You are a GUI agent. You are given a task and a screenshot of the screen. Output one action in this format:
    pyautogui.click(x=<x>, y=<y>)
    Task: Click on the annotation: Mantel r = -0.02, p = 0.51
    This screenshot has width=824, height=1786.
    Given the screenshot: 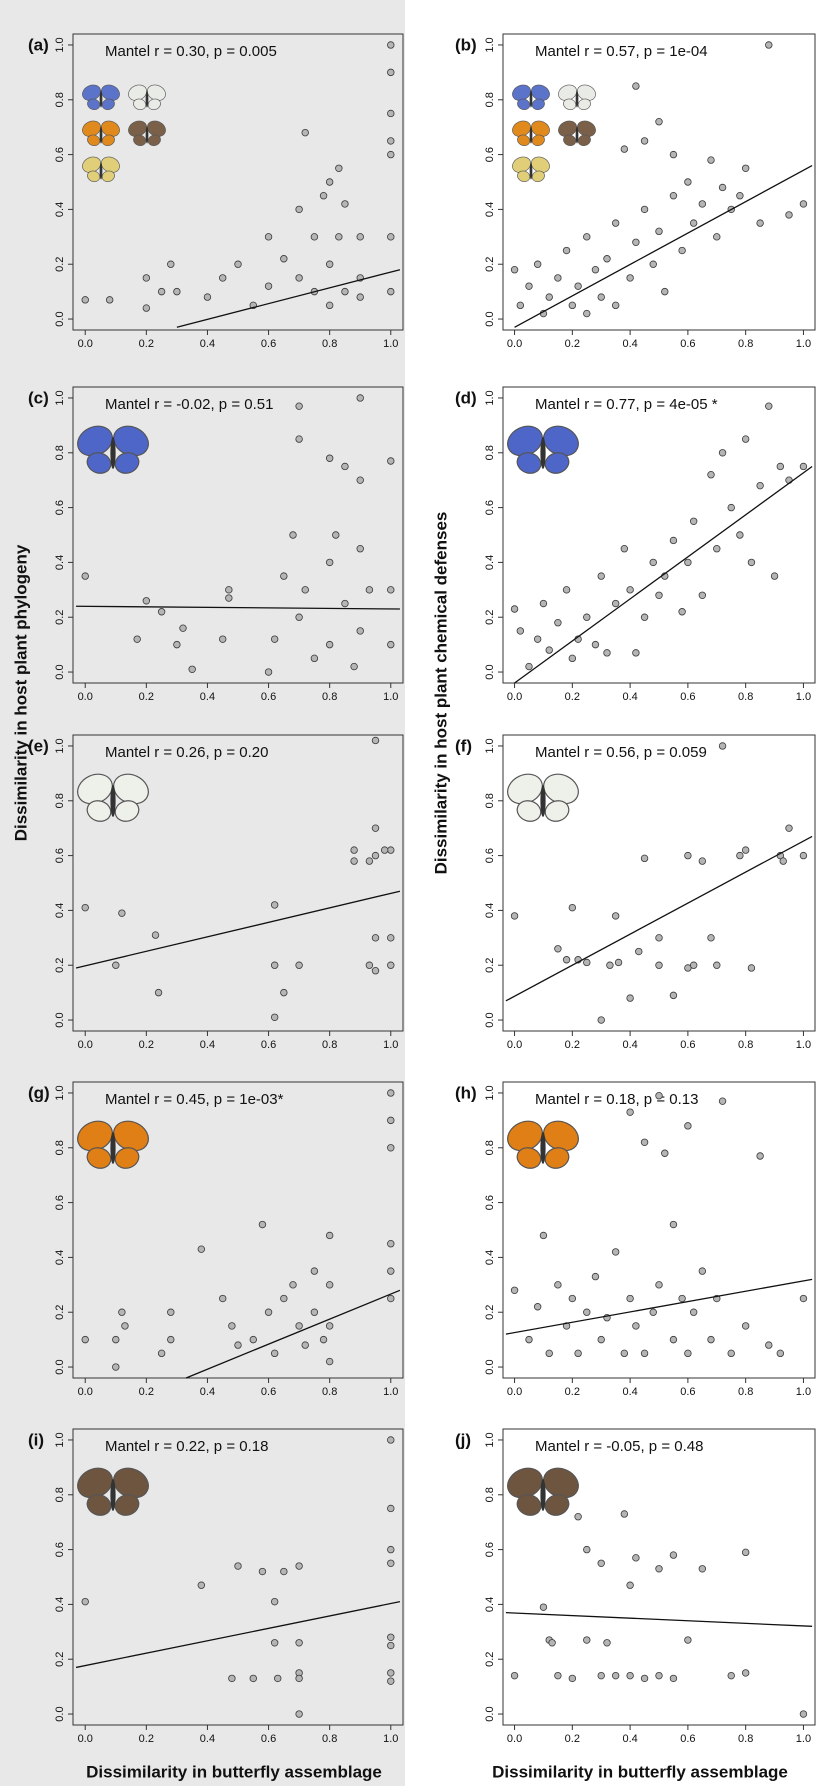 What is the action you would take?
    pyautogui.click(x=189, y=404)
    